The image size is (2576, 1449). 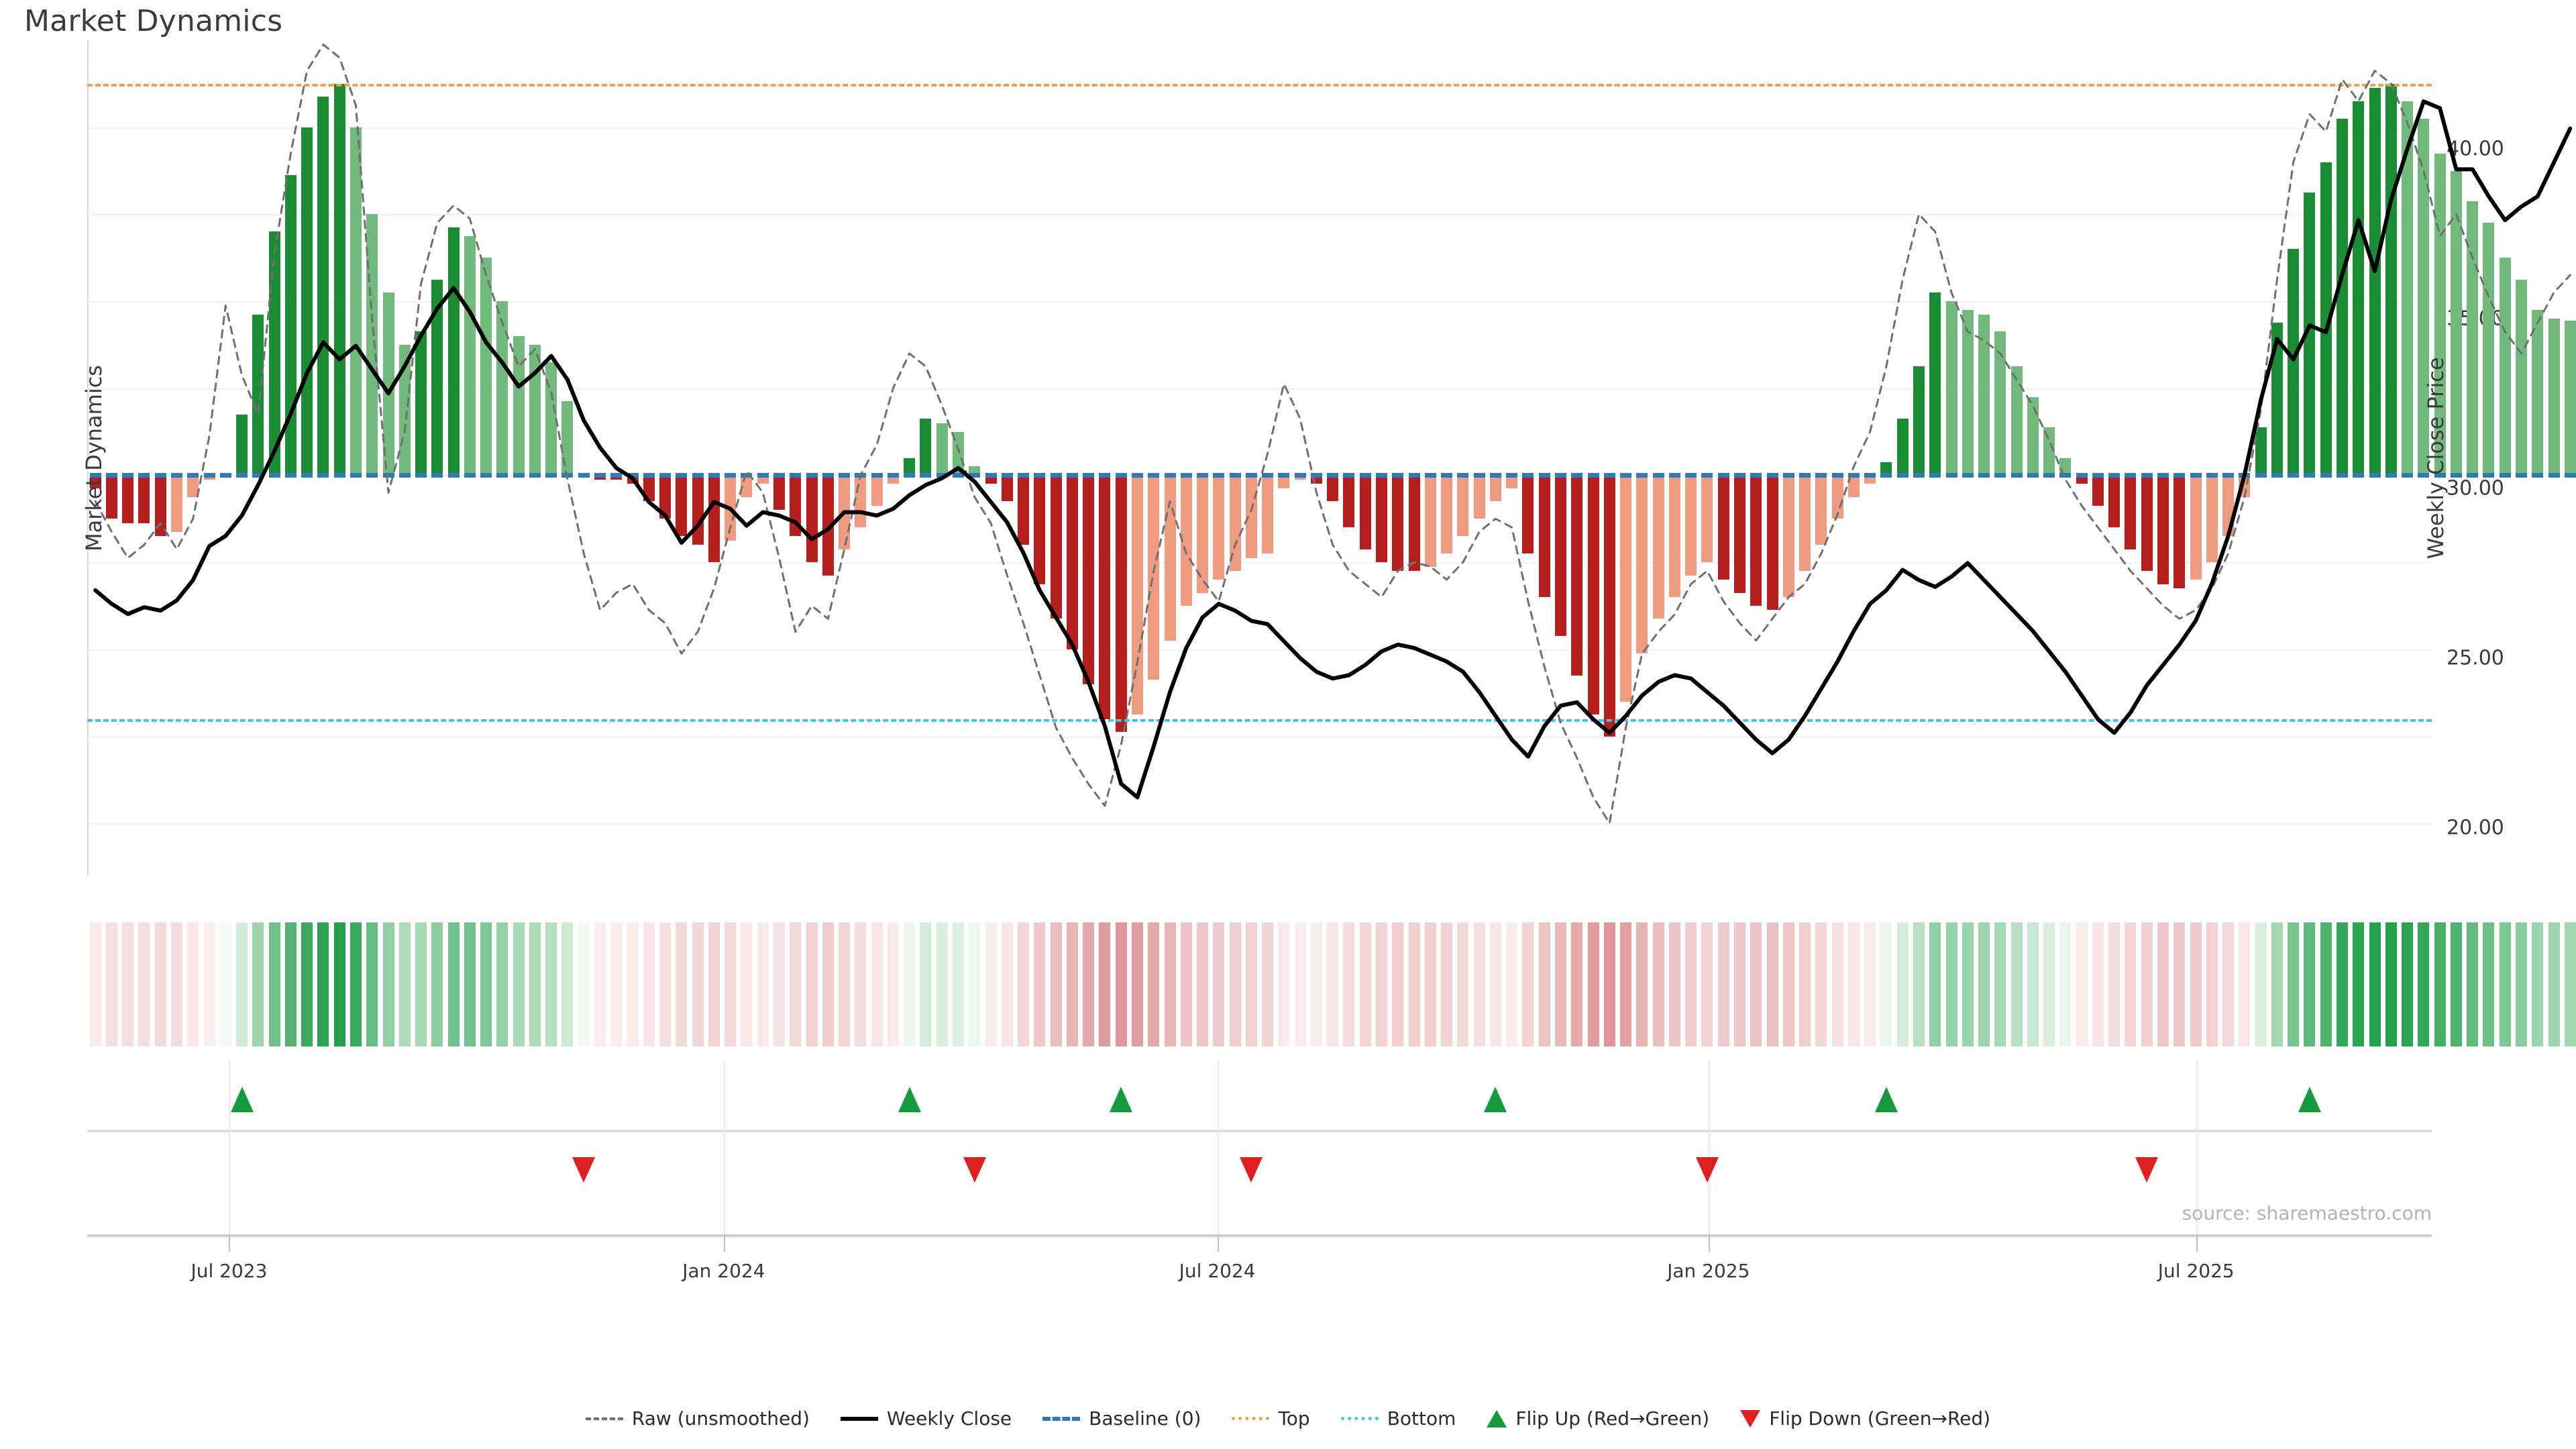 What do you see at coordinates (926, 1418) in the screenshot?
I see `legend-item-weekly-close: Weekly Close` at bounding box center [926, 1418].